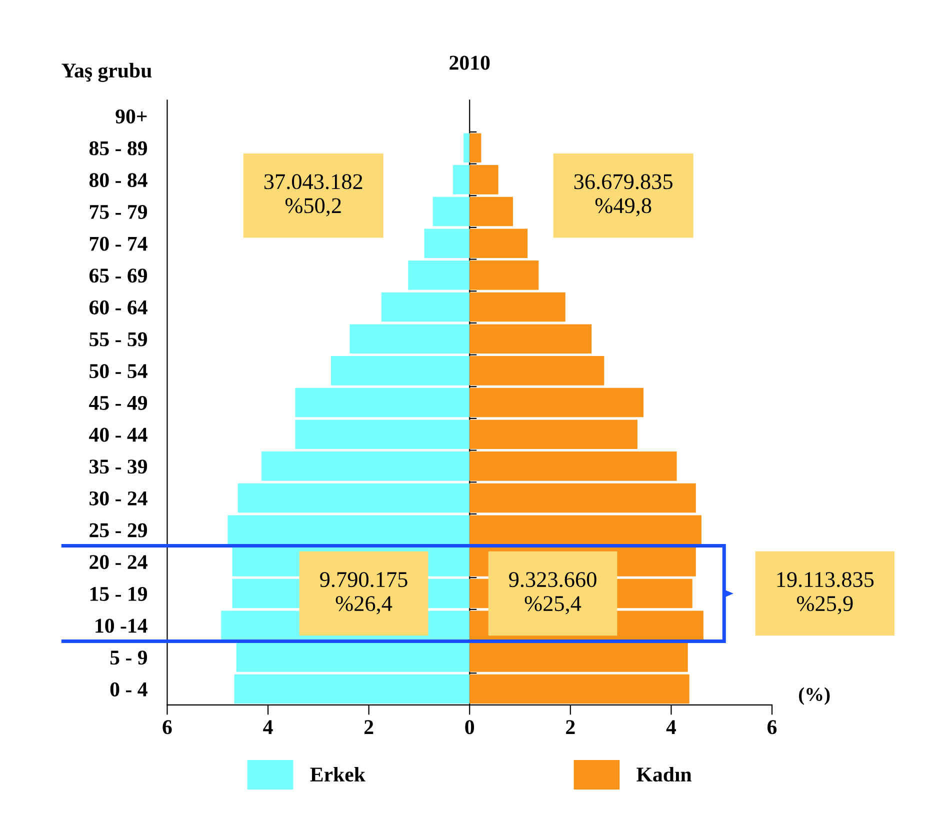 The height and width of the screenshot is (814, 929). What do you see at coordinates (119, 530) in the screenshot?
I see `y-tick-label: 25 - 29` at bounding box center [119, 530].